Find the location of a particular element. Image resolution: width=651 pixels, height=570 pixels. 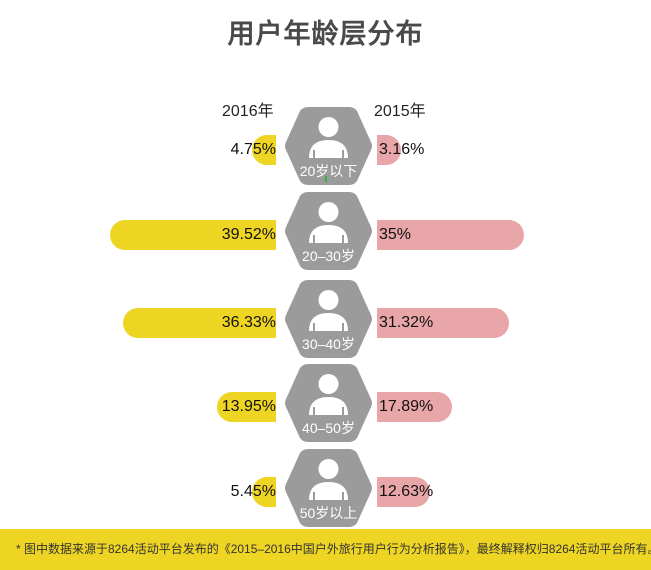

value-label-2016: 36.33% is located at coordinates (248, 322).